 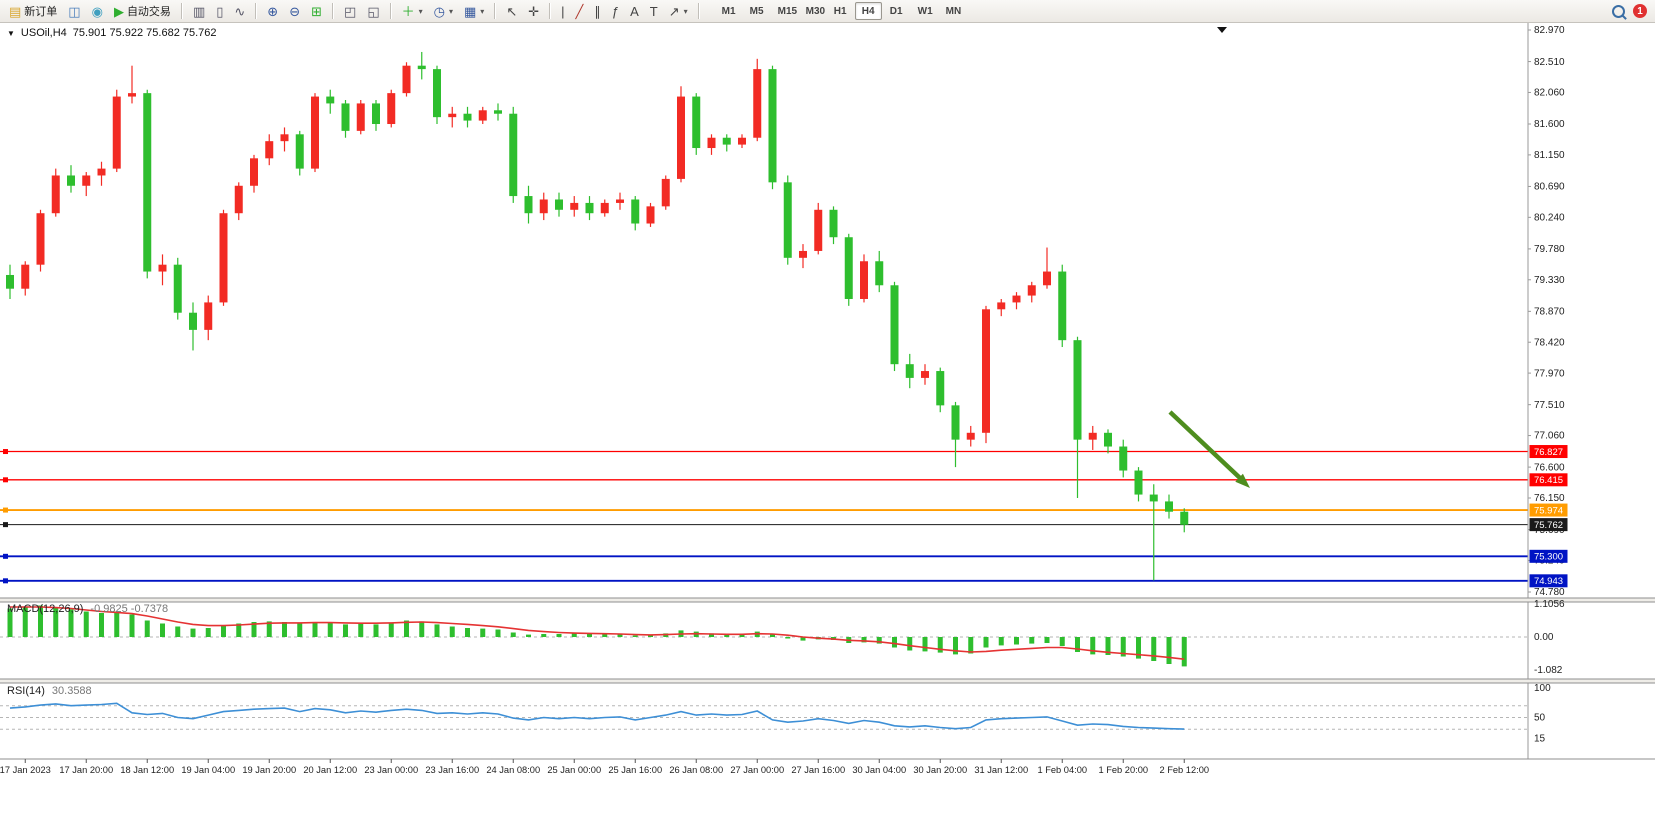 I want to click on text-label-button: T, so click(x=654, y=11).